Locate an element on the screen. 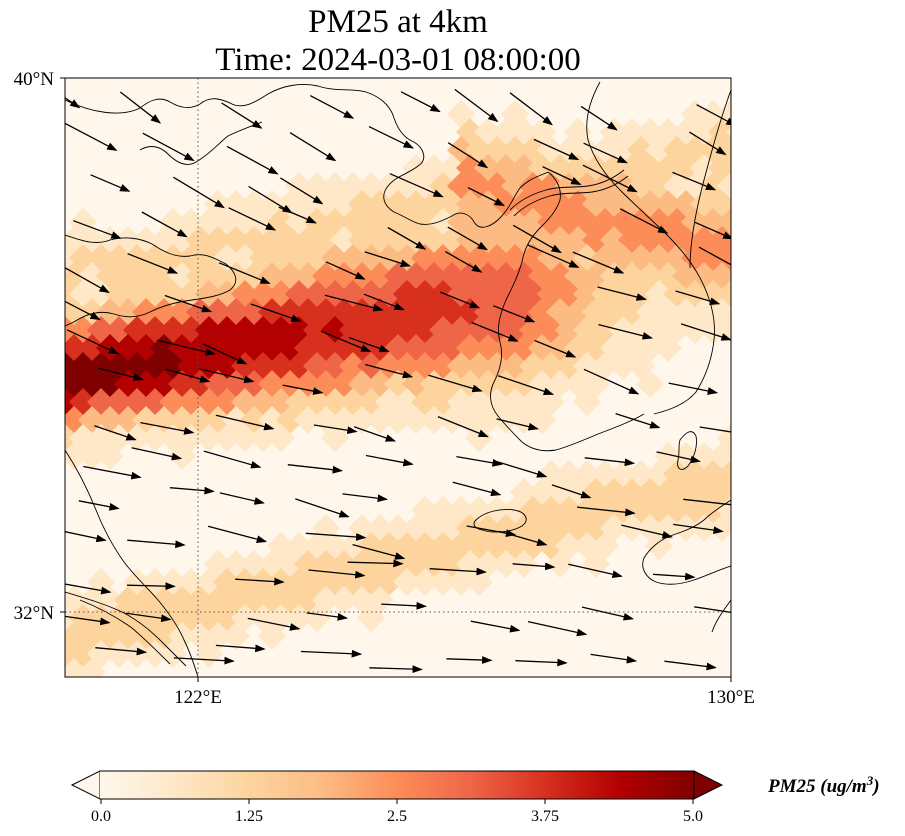 The width and height of the screenshot is (905, 836). coastline-liaodong is located at coordinates (201, 143).